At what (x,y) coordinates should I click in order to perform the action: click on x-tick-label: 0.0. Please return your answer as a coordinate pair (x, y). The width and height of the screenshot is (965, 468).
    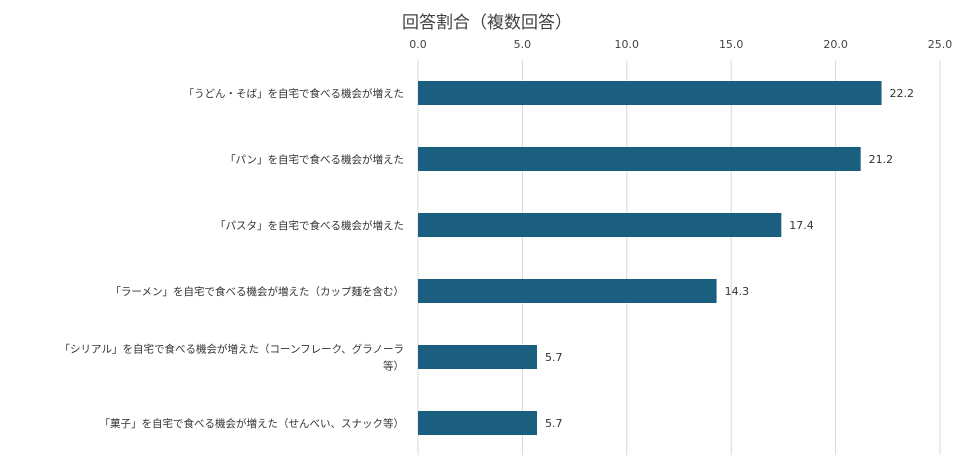
    Looking at the image, I should click on (418, 44).